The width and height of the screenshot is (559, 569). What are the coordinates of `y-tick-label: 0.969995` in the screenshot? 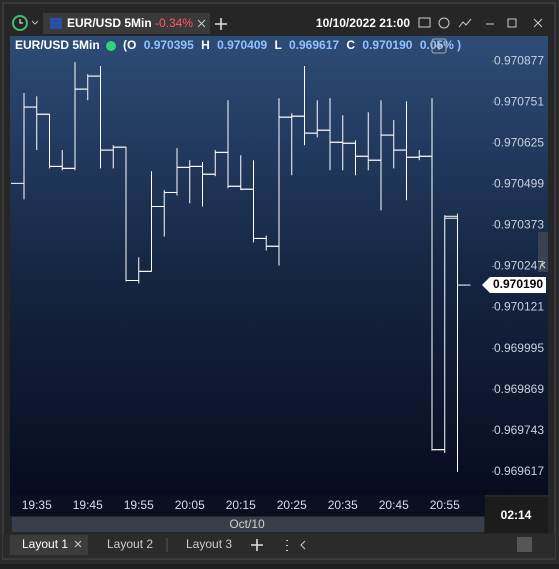 It's located at (519, 348).